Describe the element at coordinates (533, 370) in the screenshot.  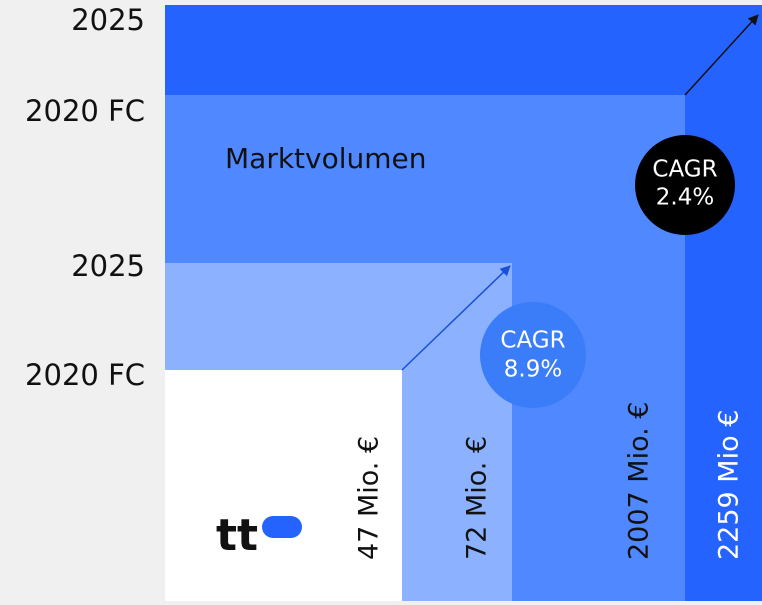
I see `cagr-value: 8.9%` at that location.